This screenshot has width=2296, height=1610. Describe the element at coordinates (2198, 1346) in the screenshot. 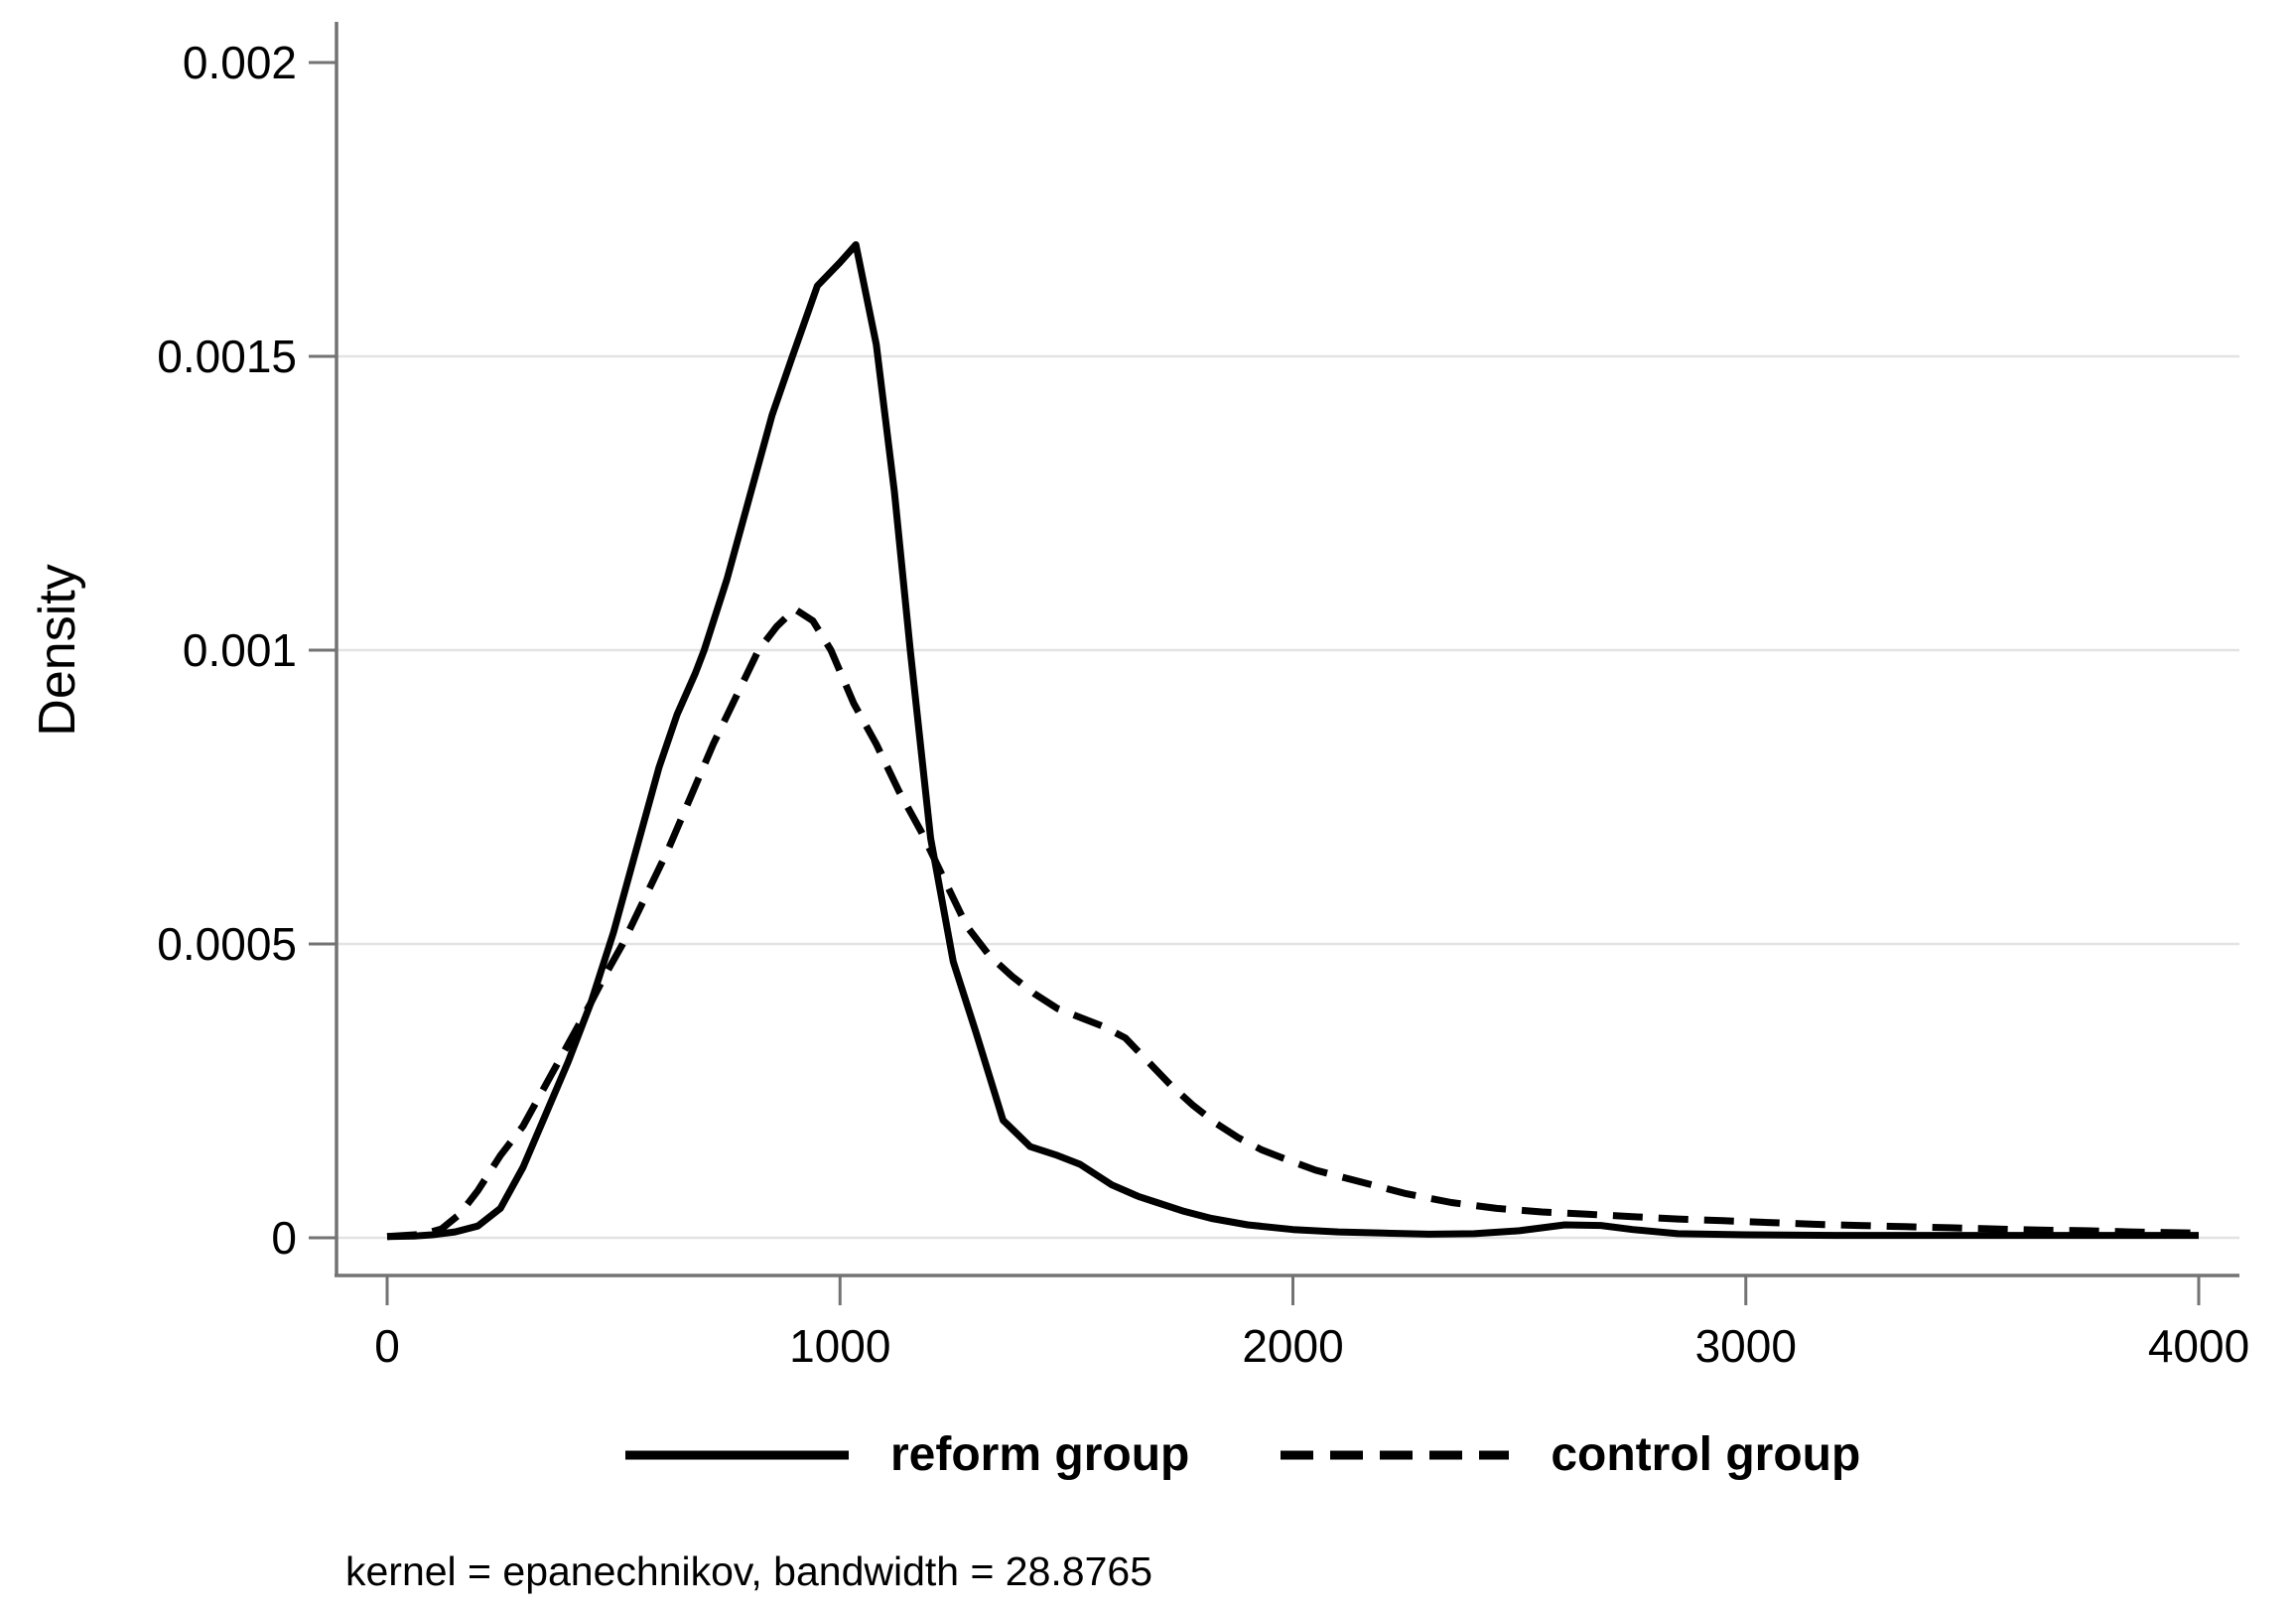

I see `x-tick-label: 4000` at that location.